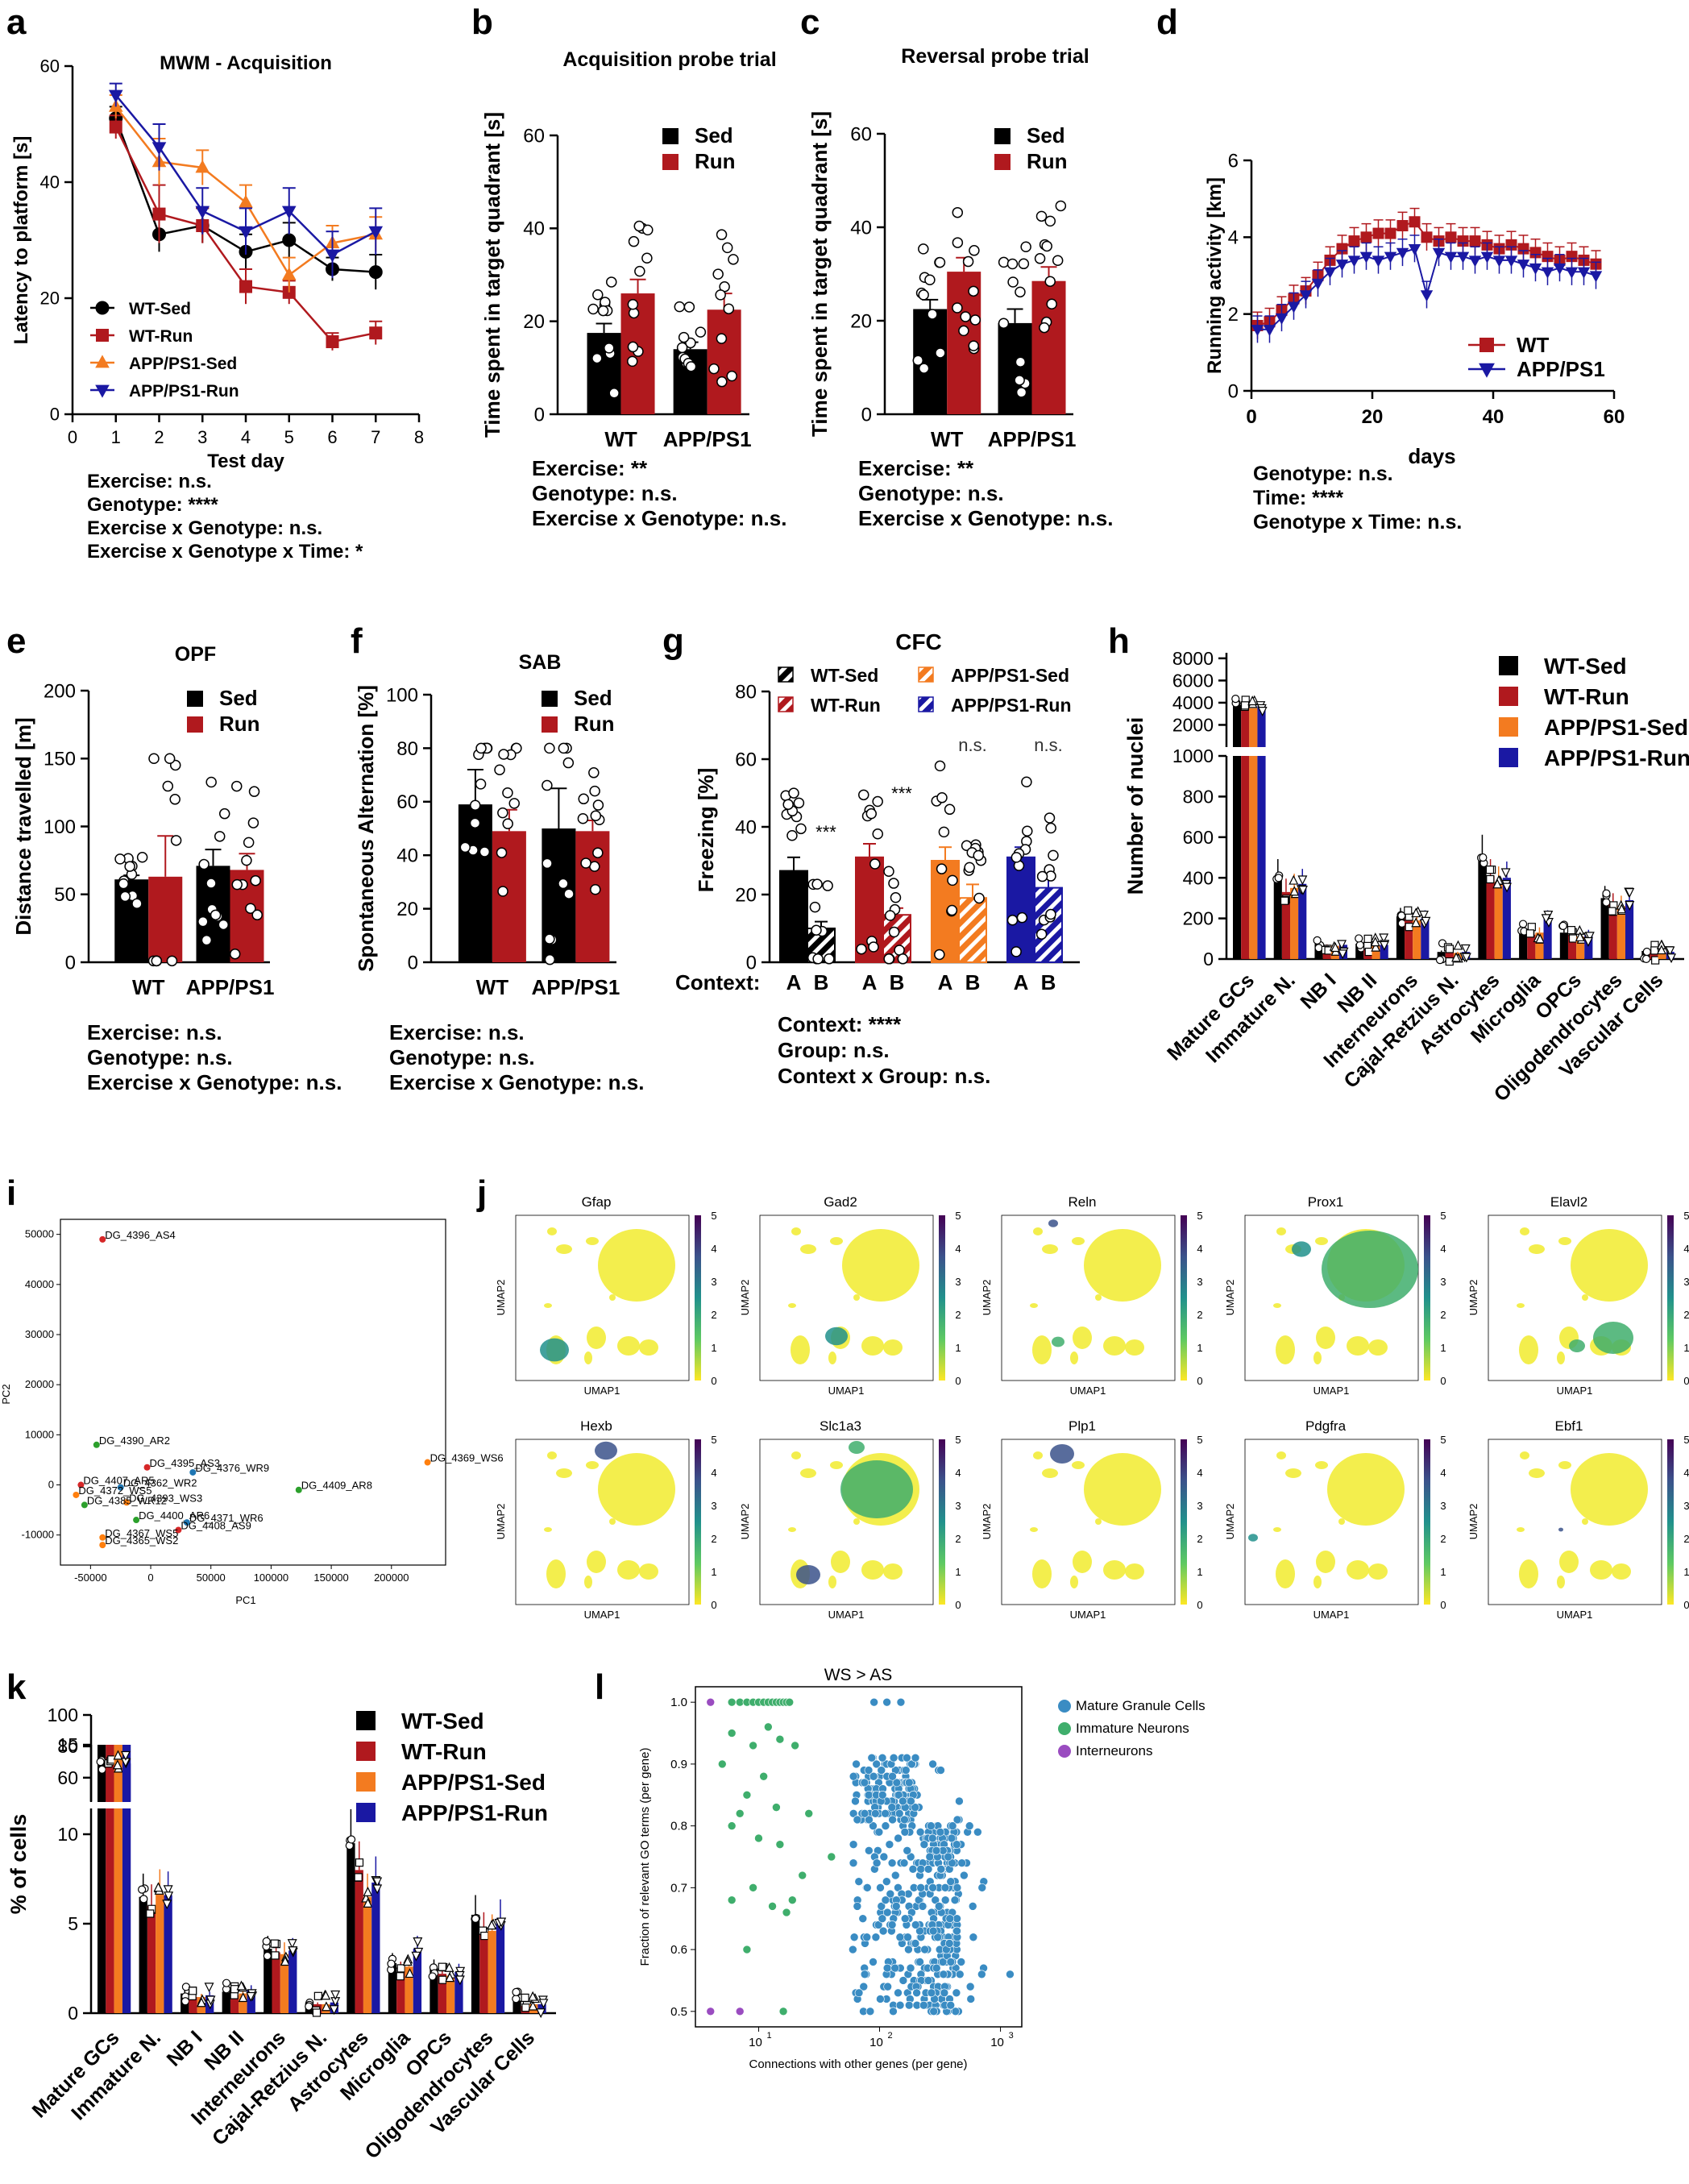  Describe the element at coordinates (118, 1481) in the screenshot. I see `pca-point-label: DG_4407_AR5` at that location.